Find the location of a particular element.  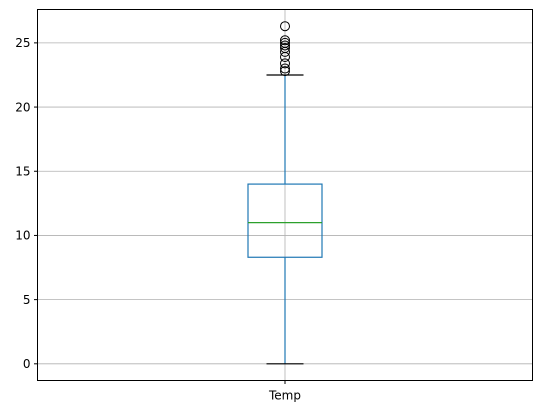

y-tick-label: 25 is located at coordinates (22, 43).